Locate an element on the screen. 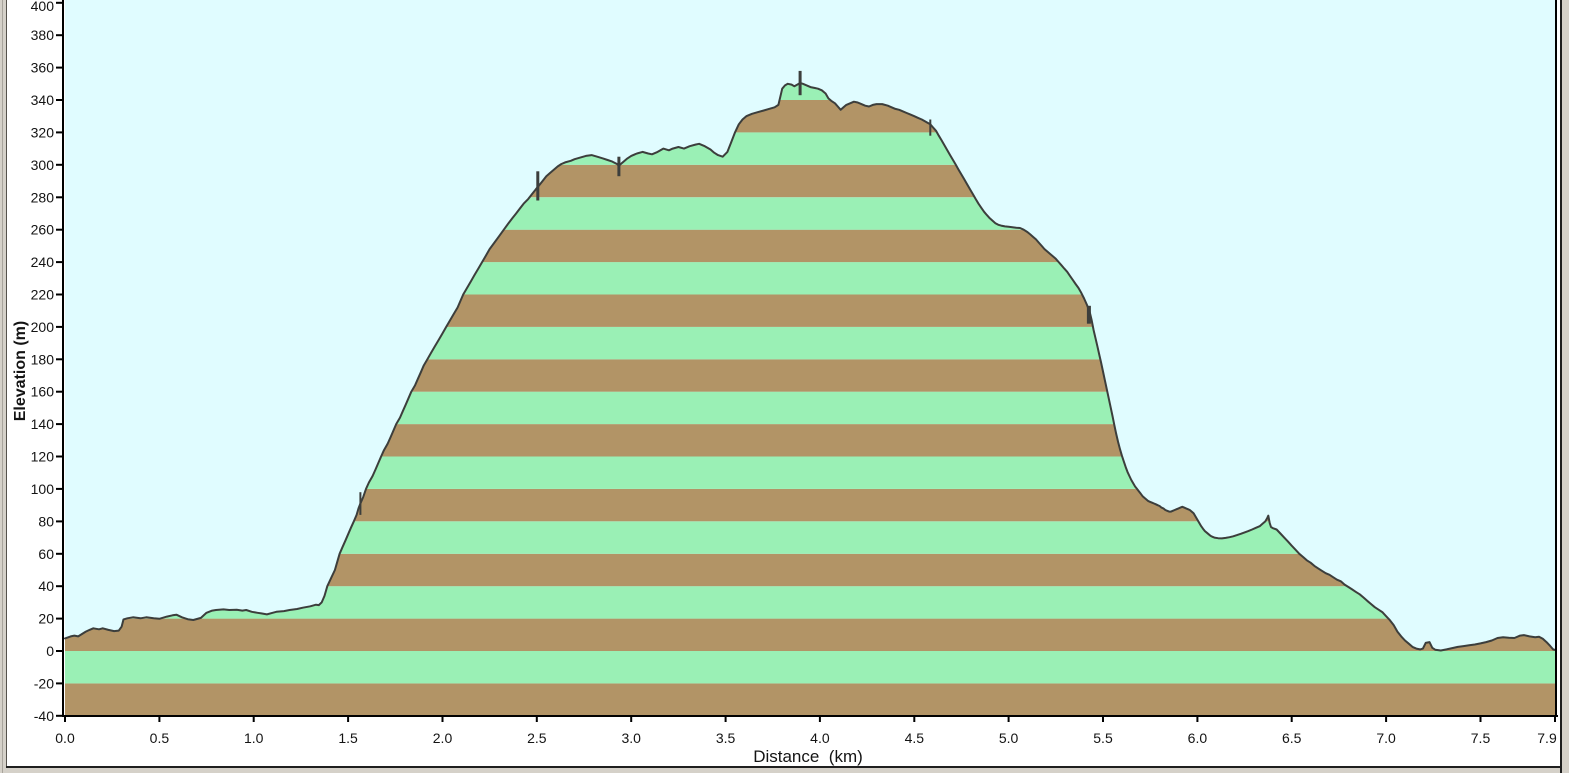  y-tick-label: 60 is located at coordinates (46, 554).